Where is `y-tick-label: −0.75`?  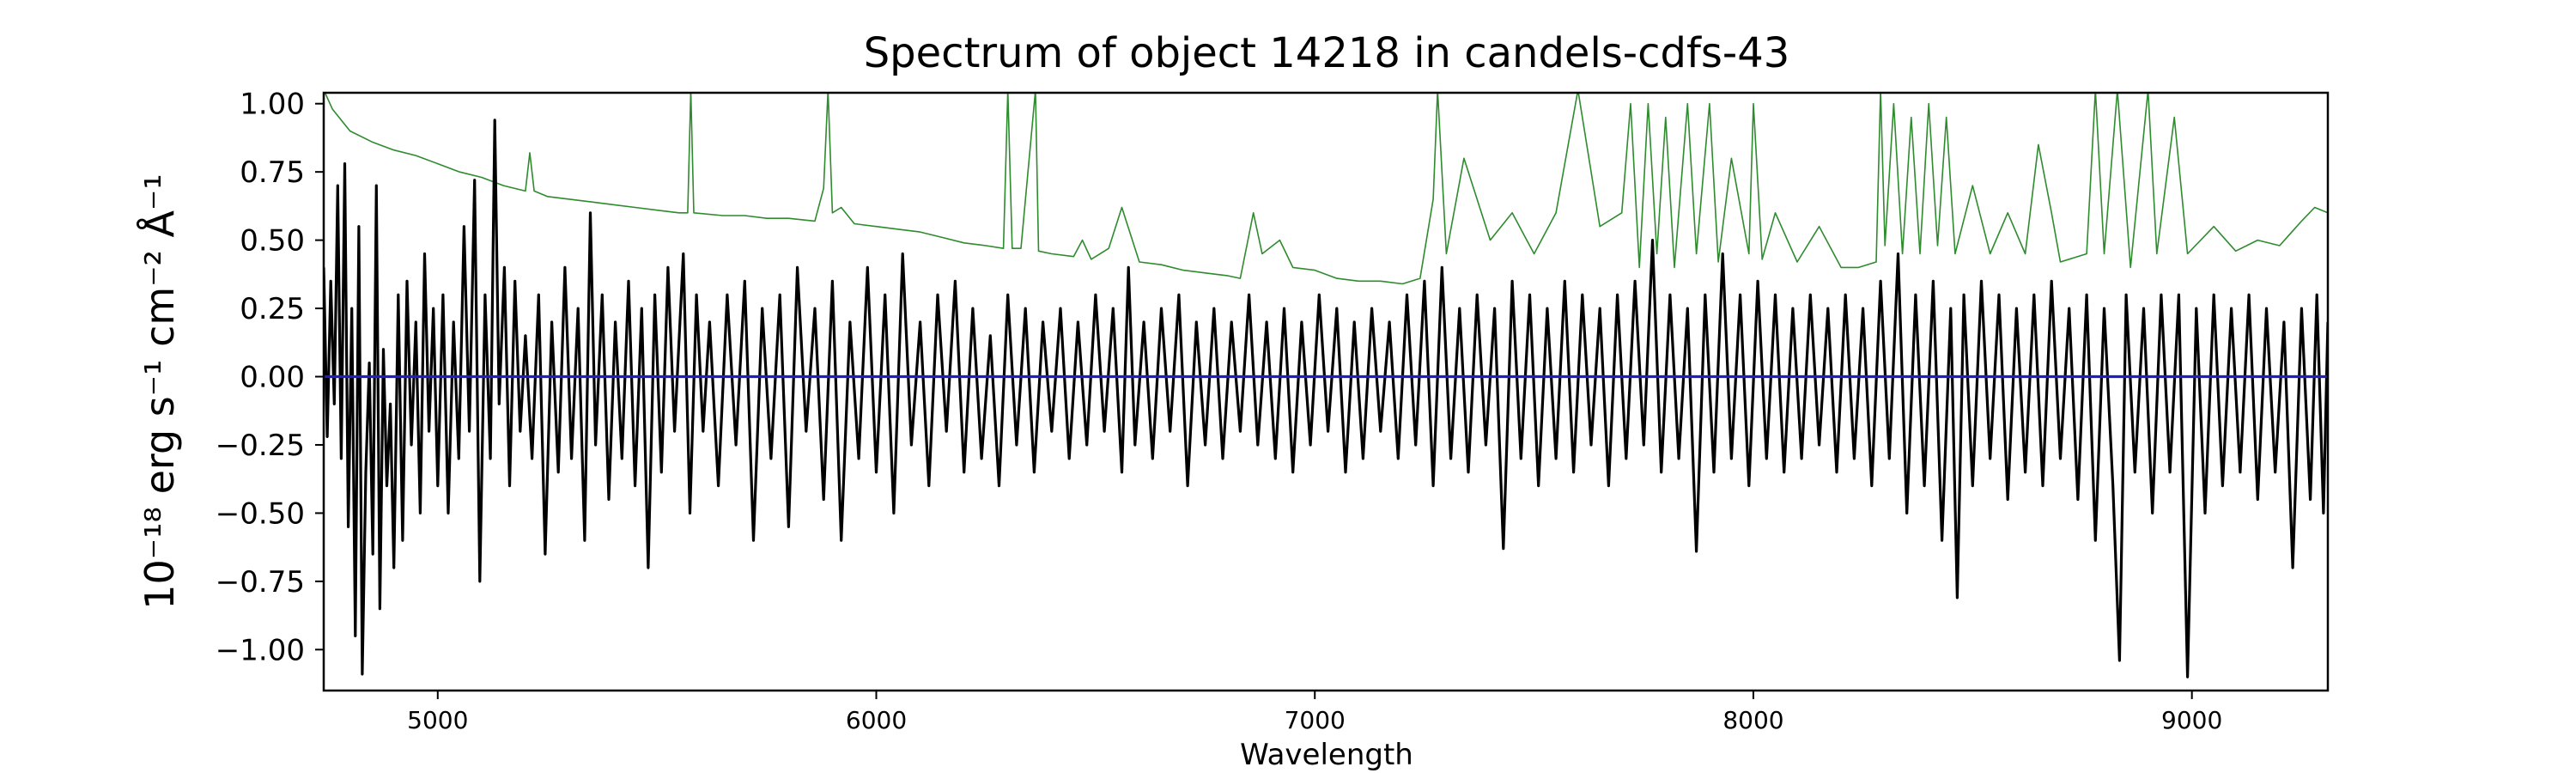 y-tick-label: −0.75 is located at coordinates (260, 582).